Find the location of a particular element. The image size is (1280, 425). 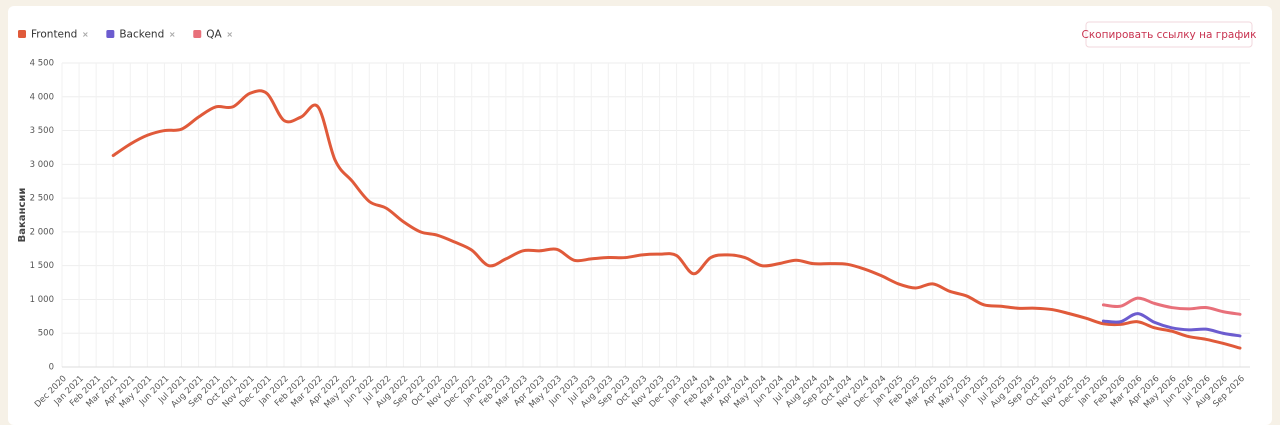

y-tick-label: 3 500 is located at coordinates (42, 131).